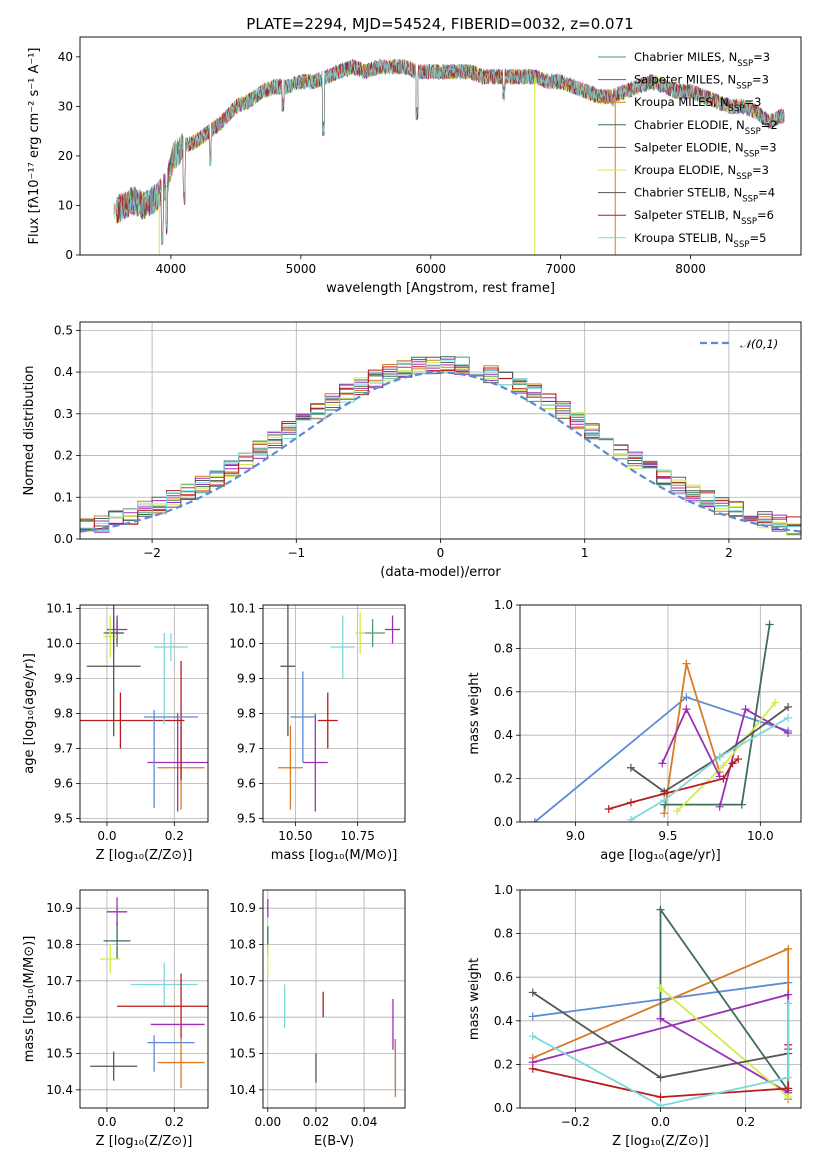 Image resolution: width=819 pixels, height=1170 pixels. What do you see at coordinates (106, 836) in the screenshot?
I see `x-tick-label: 0.0` at bounding box center [106, 836].